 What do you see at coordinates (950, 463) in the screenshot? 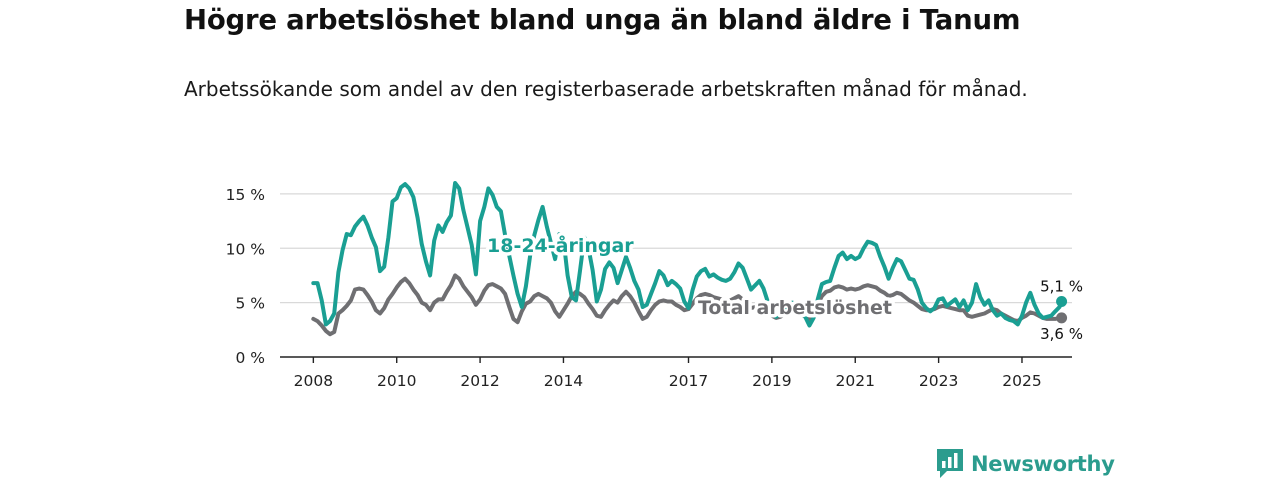
I see `newsworthy-logo-icon` at bounding box center [950, 463].